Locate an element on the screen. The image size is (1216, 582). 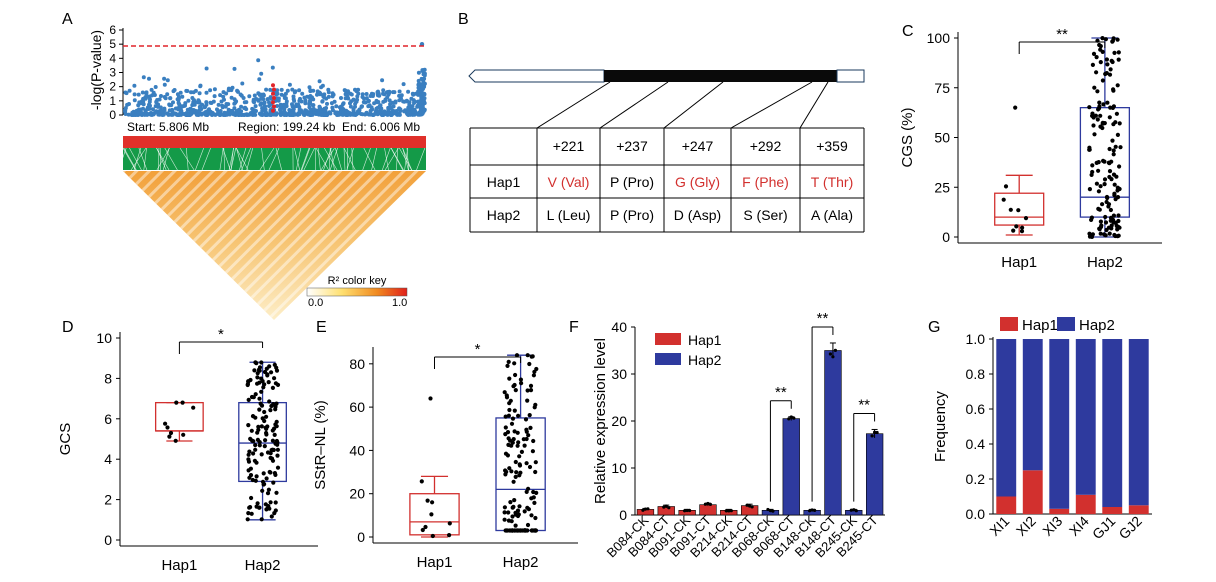
y-tick-label: 40 is located at coordinates (619, 327).